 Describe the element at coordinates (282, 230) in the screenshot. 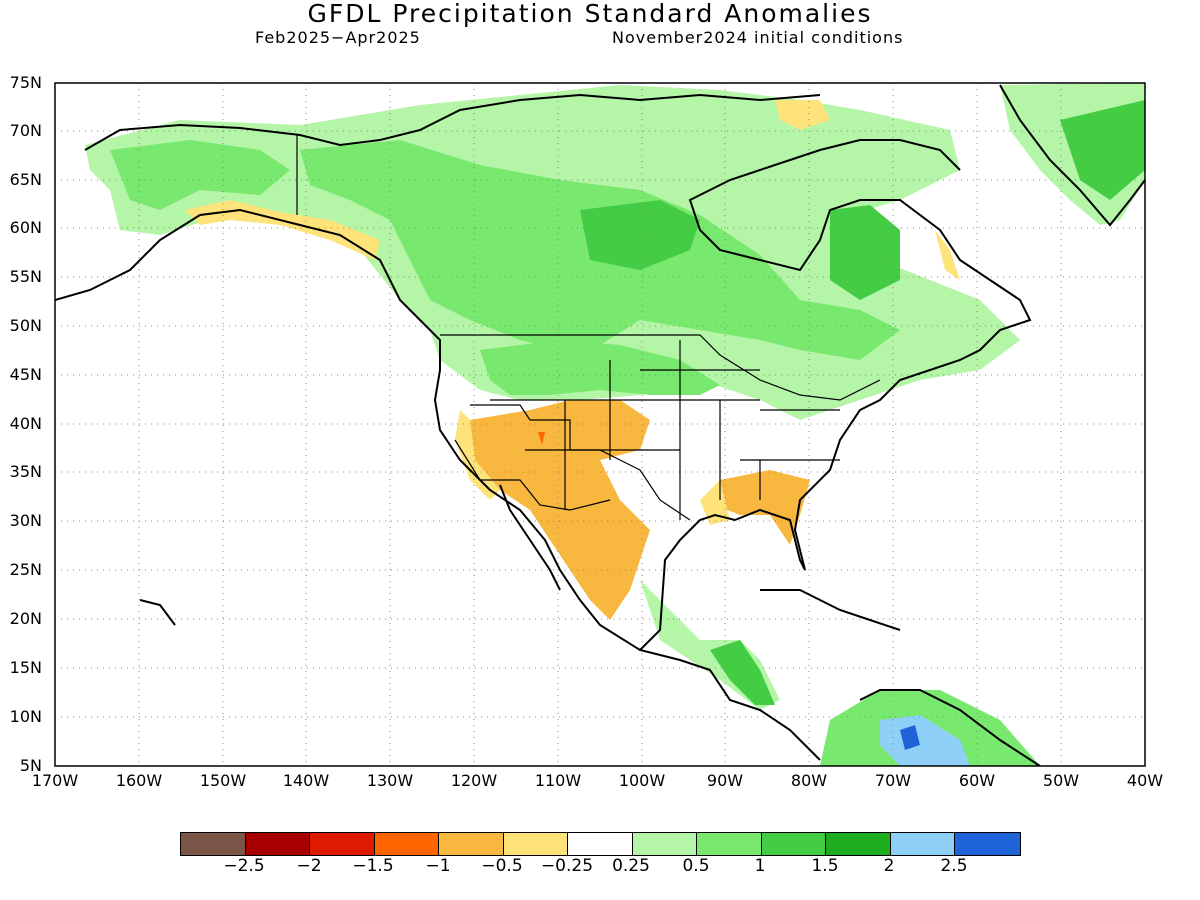

I see `dry-region-alaska-coast` at that location.